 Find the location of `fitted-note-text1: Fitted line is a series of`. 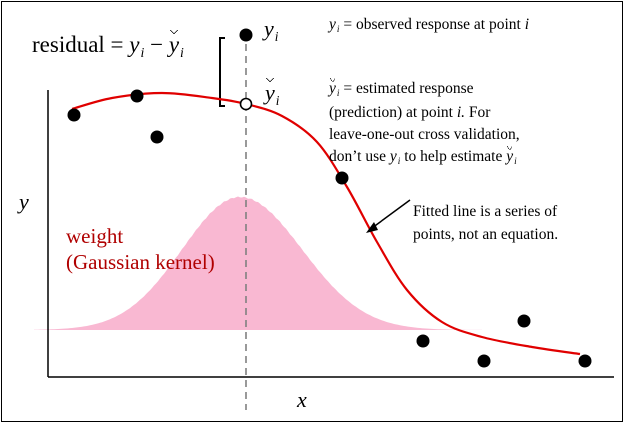

fitted-note-text1: Fitted line is a series of is located at coordinates (485, 211).